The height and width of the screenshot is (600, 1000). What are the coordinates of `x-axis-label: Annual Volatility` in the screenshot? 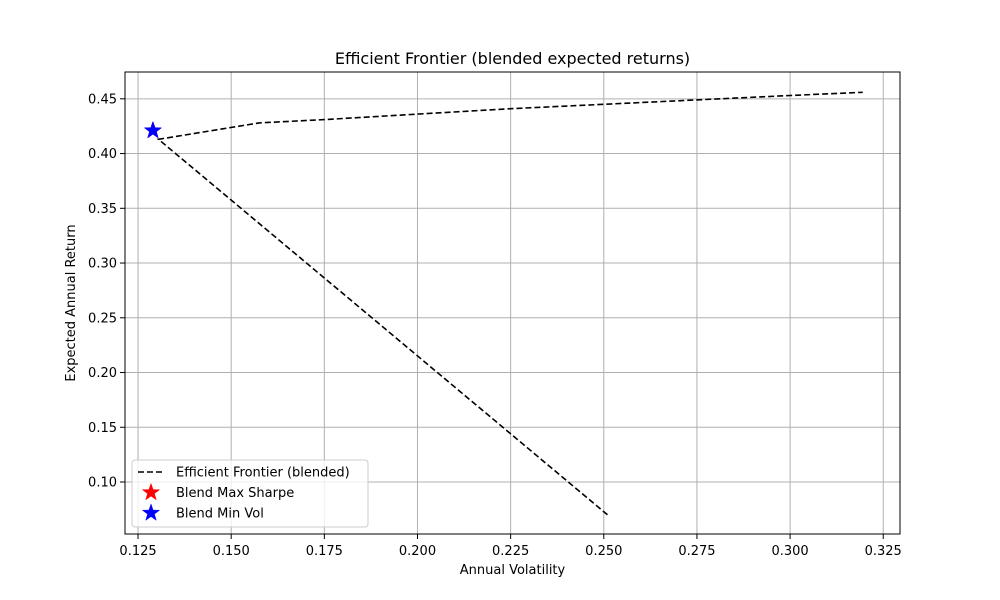 It's located at (513, 570).